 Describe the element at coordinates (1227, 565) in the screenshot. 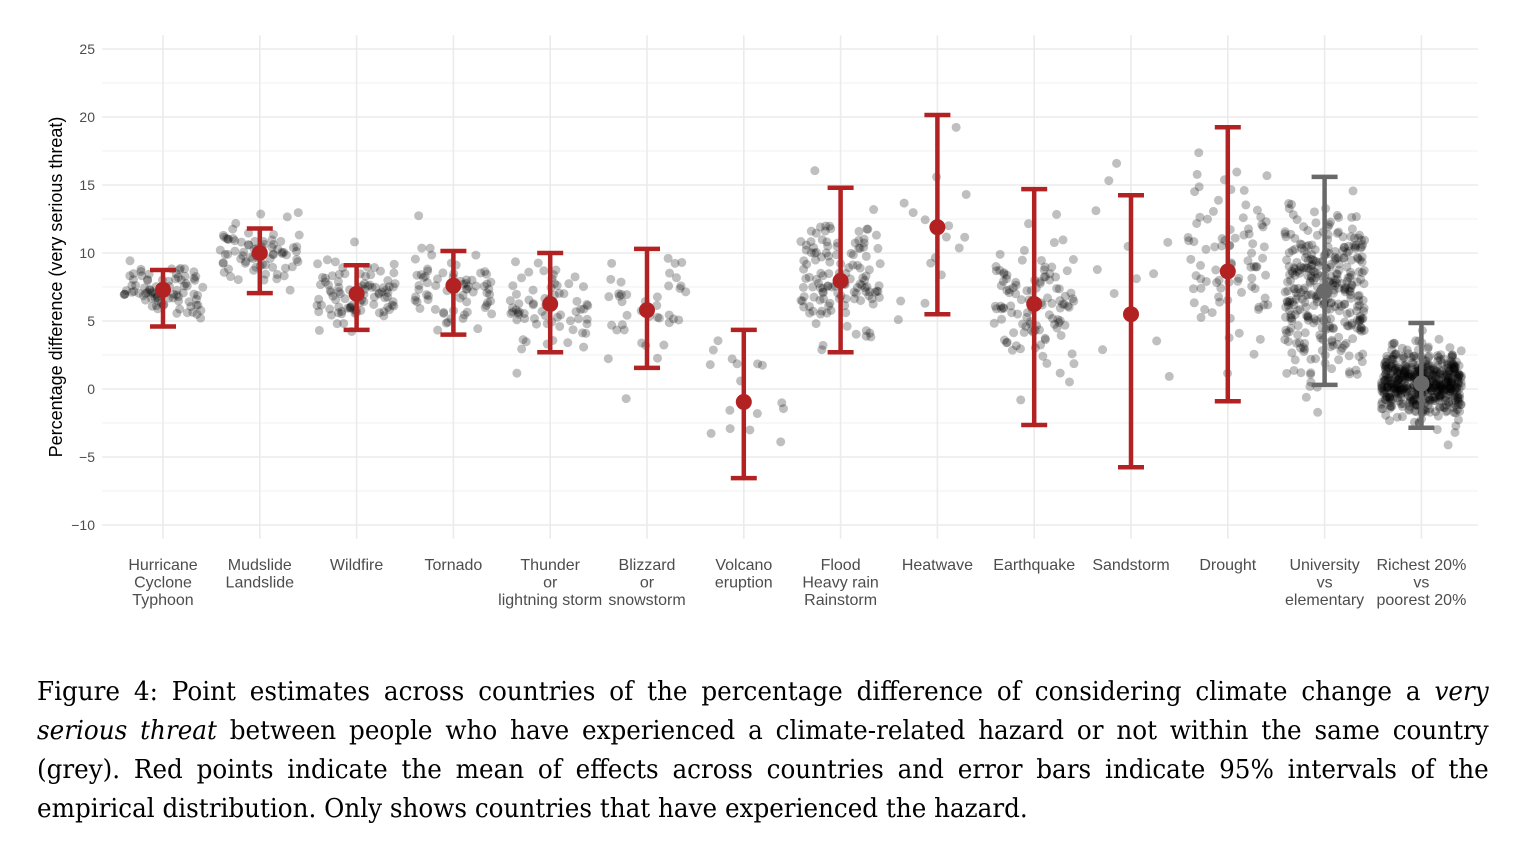

I see `x-category-label: Drought` at that location.